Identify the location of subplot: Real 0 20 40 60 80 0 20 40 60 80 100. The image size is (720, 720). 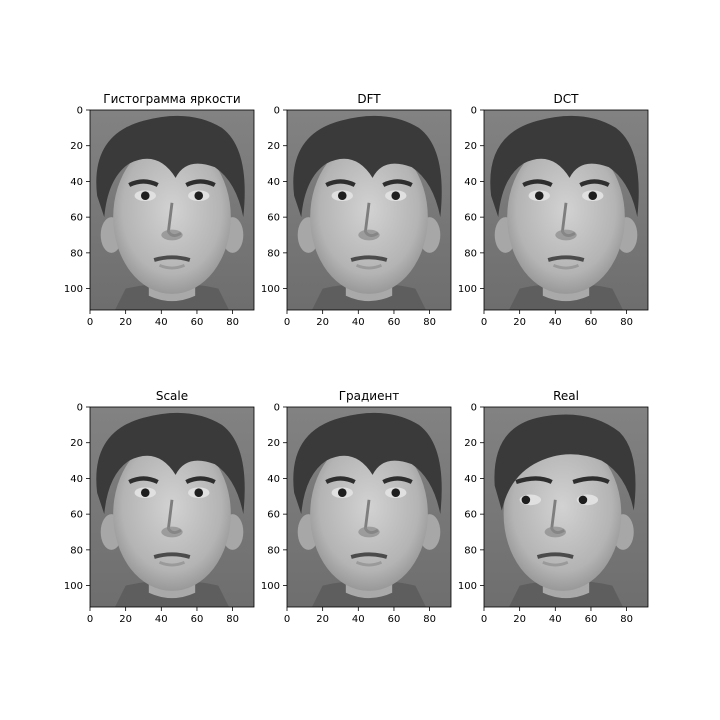
(553, 507).